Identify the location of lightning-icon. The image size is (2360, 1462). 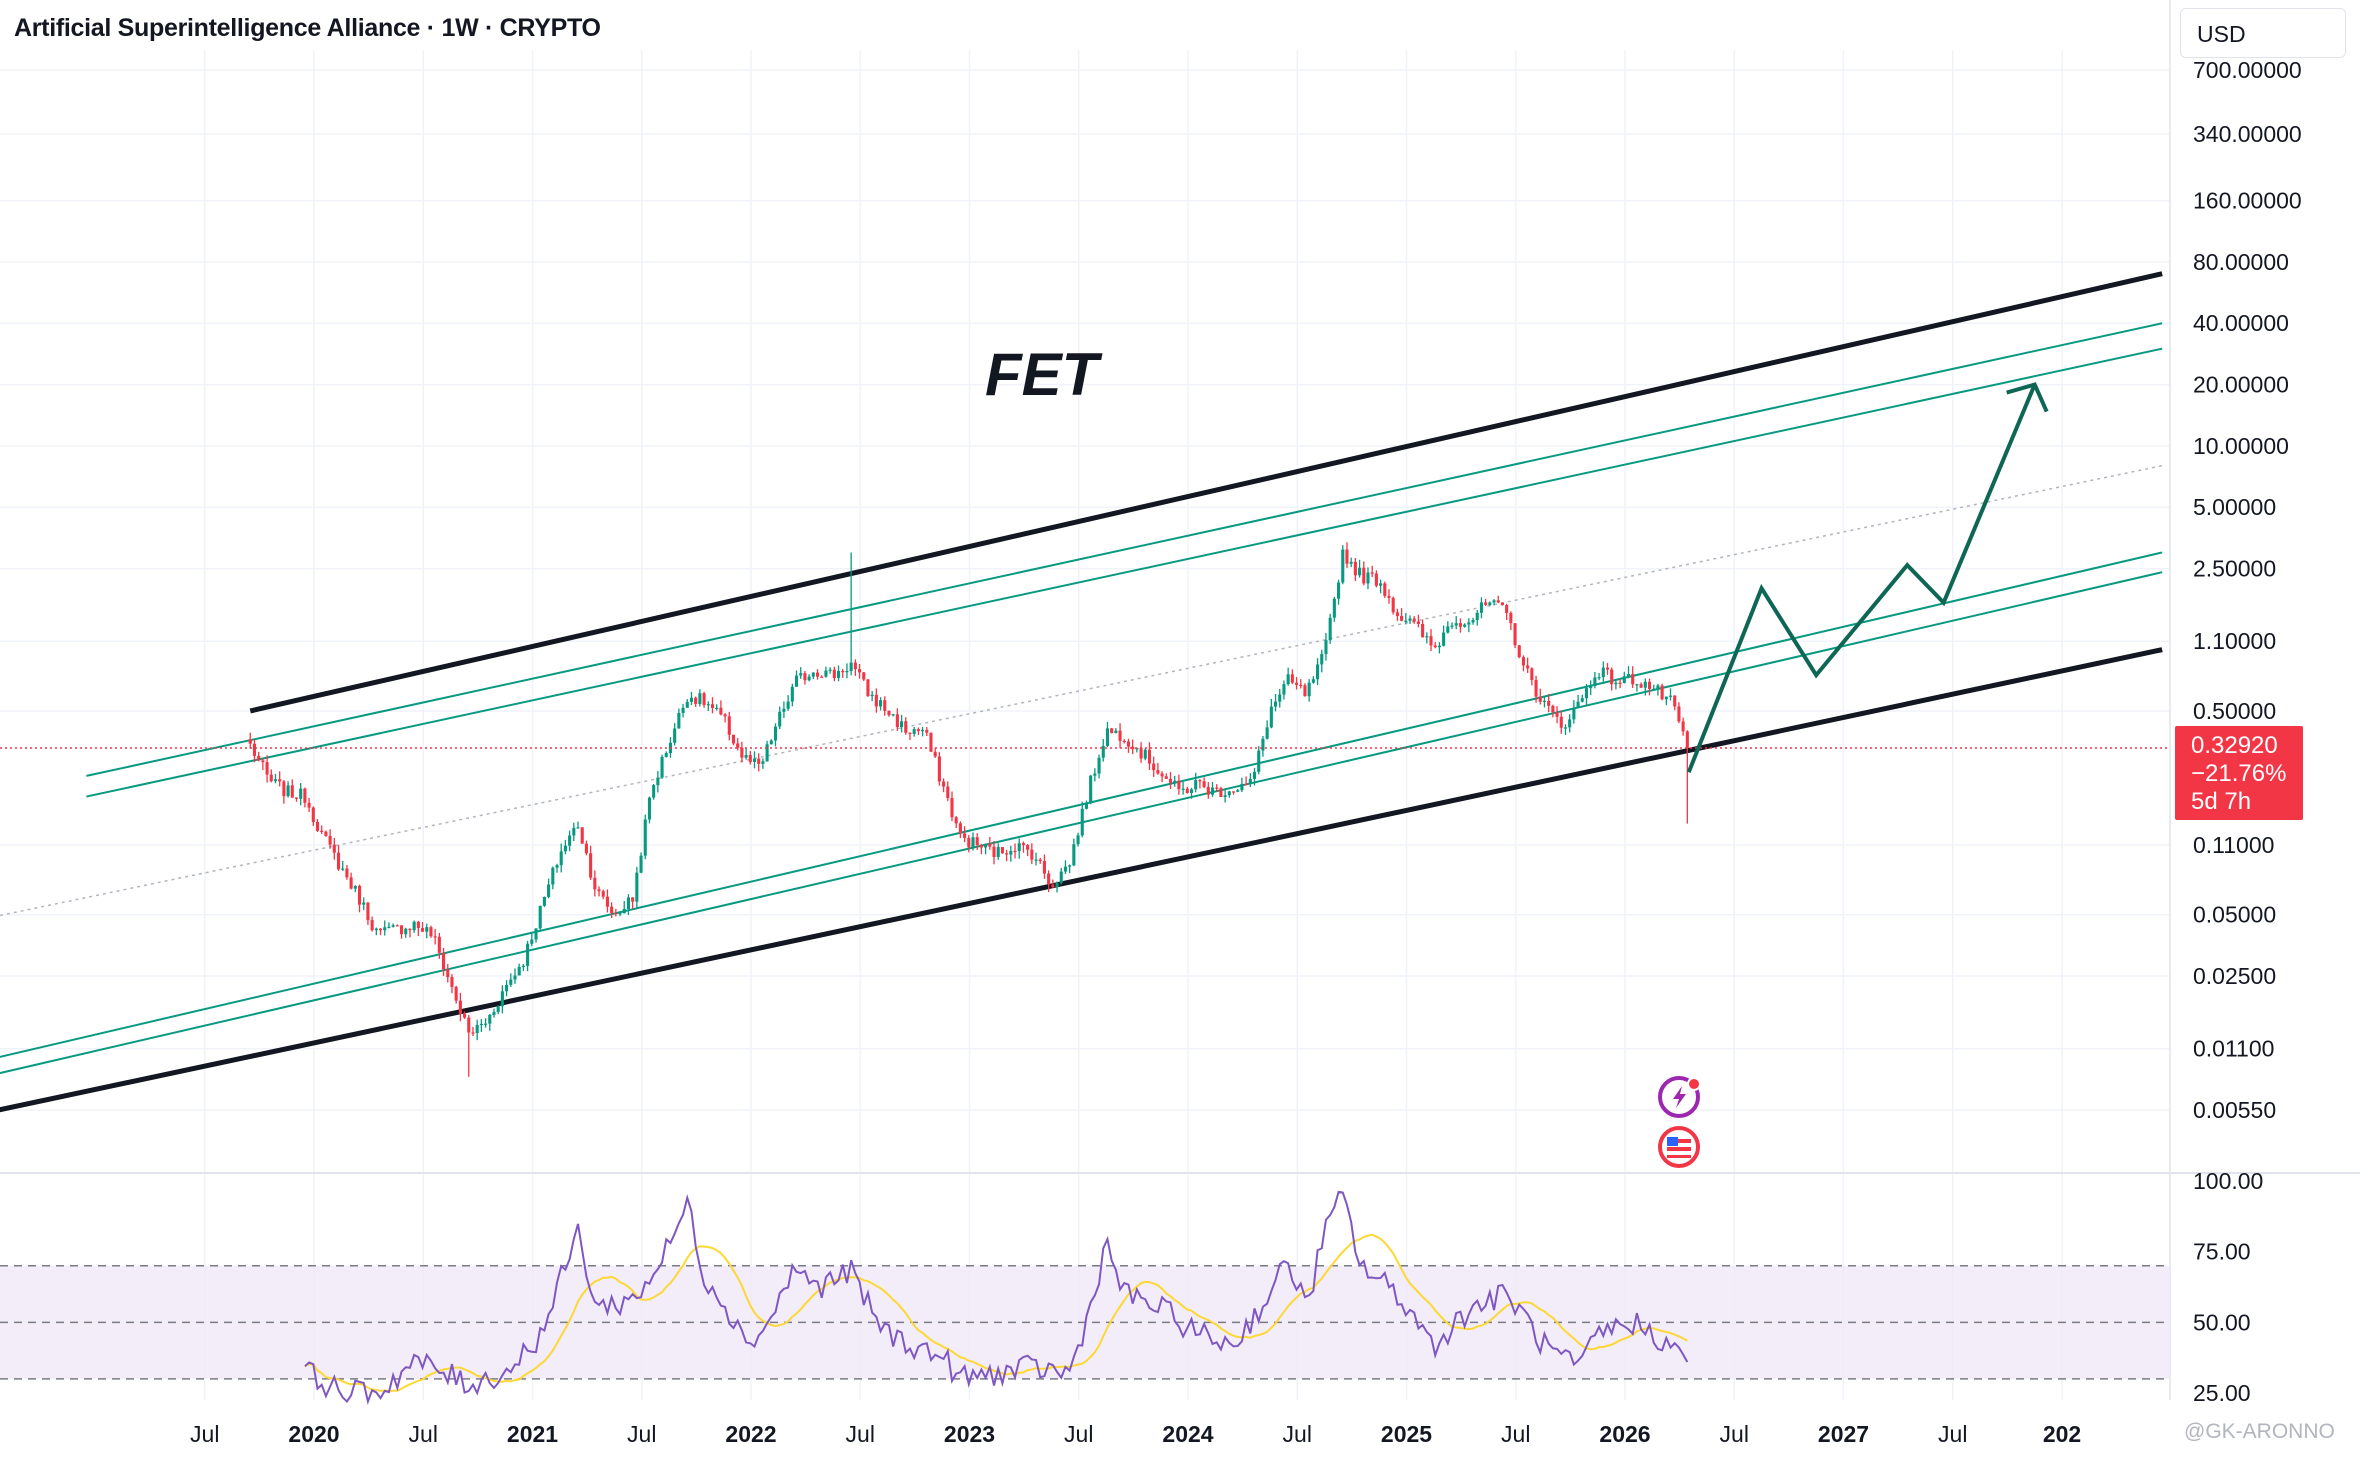
(1679, 1097).